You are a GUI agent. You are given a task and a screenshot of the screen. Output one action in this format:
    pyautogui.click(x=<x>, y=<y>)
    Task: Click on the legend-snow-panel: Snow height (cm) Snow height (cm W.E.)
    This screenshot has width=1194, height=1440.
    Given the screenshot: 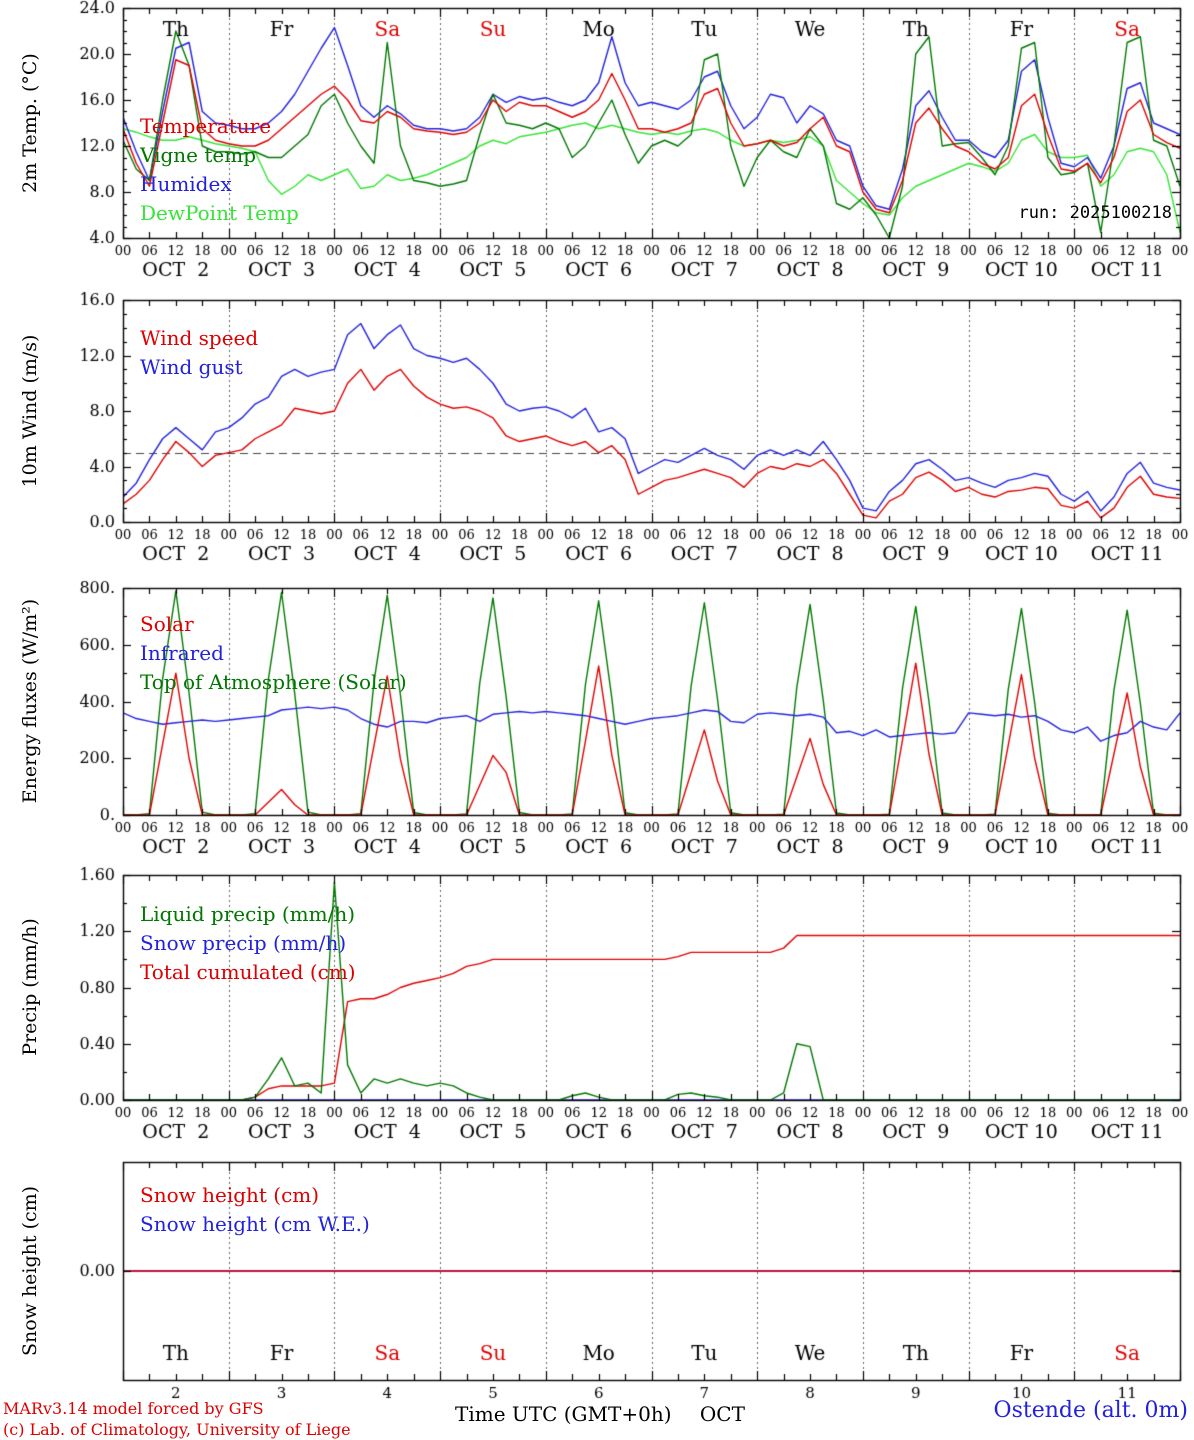 What is the action you would take?
    pyautogui.click(x=255, y=1210)
    